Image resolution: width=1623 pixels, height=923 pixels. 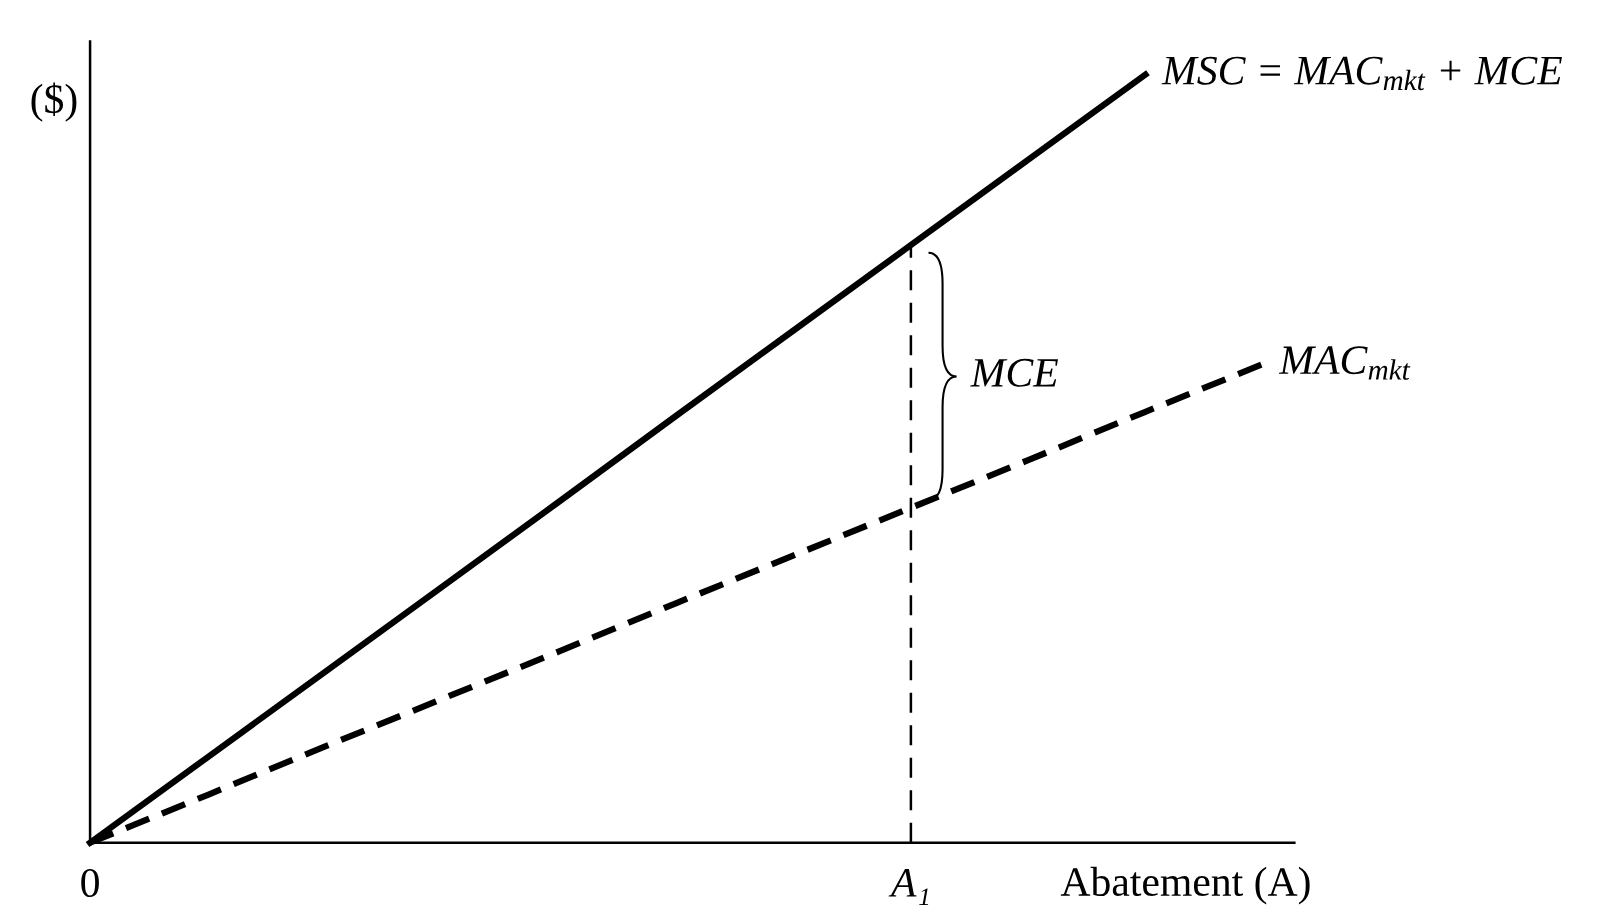 What do you see at coordinates (1344, 363) in the screenshot?
I see `series-label: MAC$_{mkt}$` at bounding box center [1344, 363].